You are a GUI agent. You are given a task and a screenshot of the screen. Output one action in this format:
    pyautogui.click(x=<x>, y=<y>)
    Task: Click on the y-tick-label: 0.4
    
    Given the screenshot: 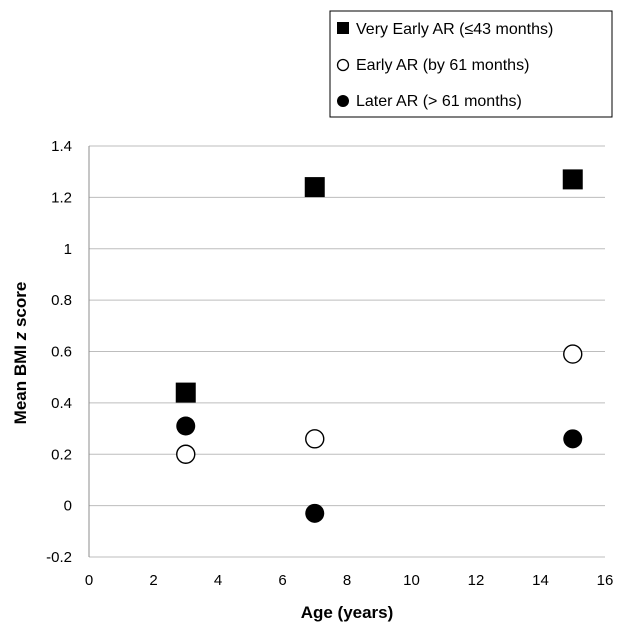 What is the action you would take?
    pyautogui.click(x=61, y=403)
    